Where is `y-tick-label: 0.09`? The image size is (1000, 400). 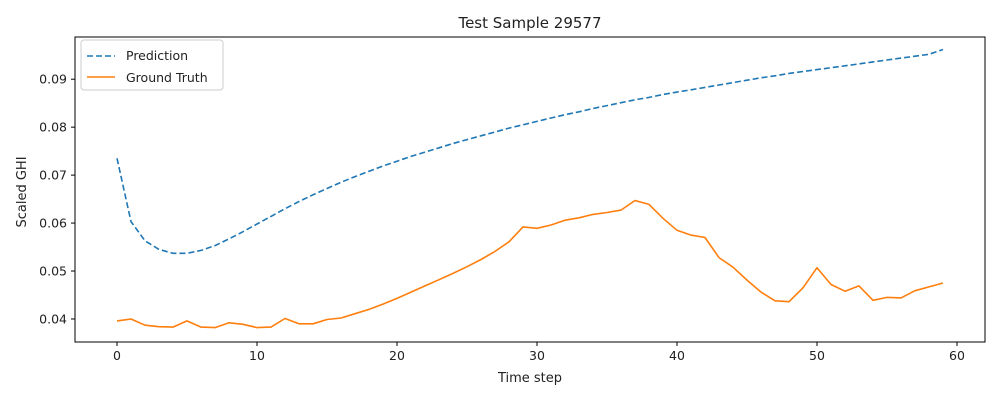 y-tick-label: 0.09 is located at coordinates (53, 79).